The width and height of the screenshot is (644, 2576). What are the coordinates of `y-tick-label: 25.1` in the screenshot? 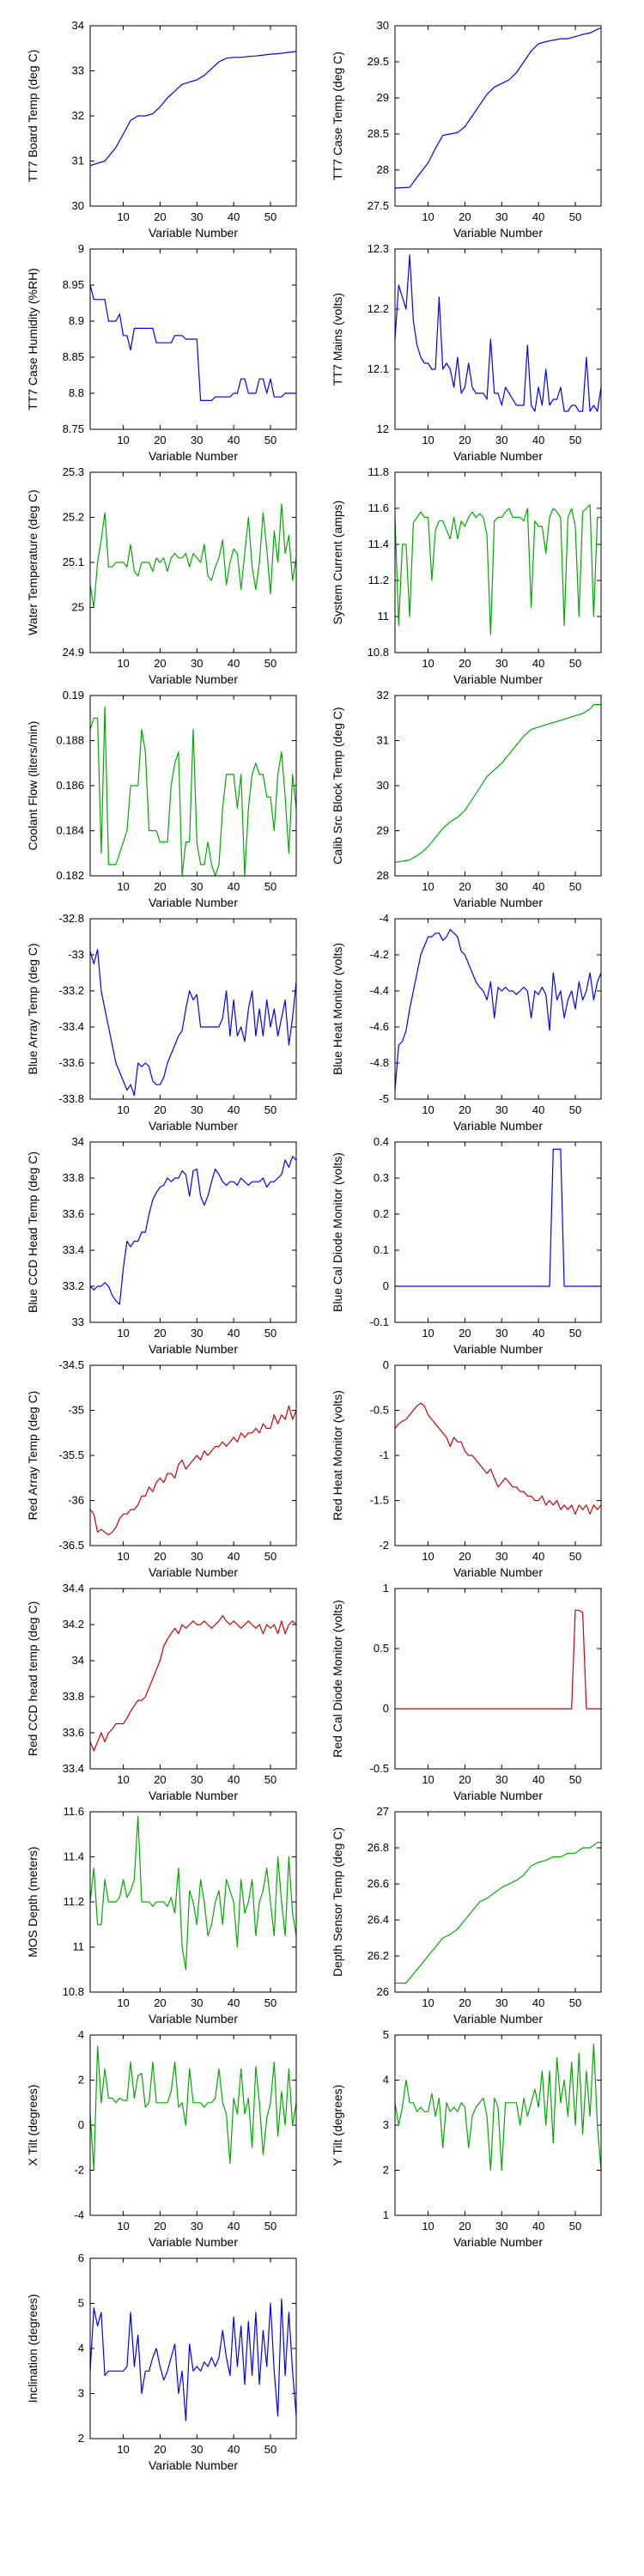 It's located at (74, 562).